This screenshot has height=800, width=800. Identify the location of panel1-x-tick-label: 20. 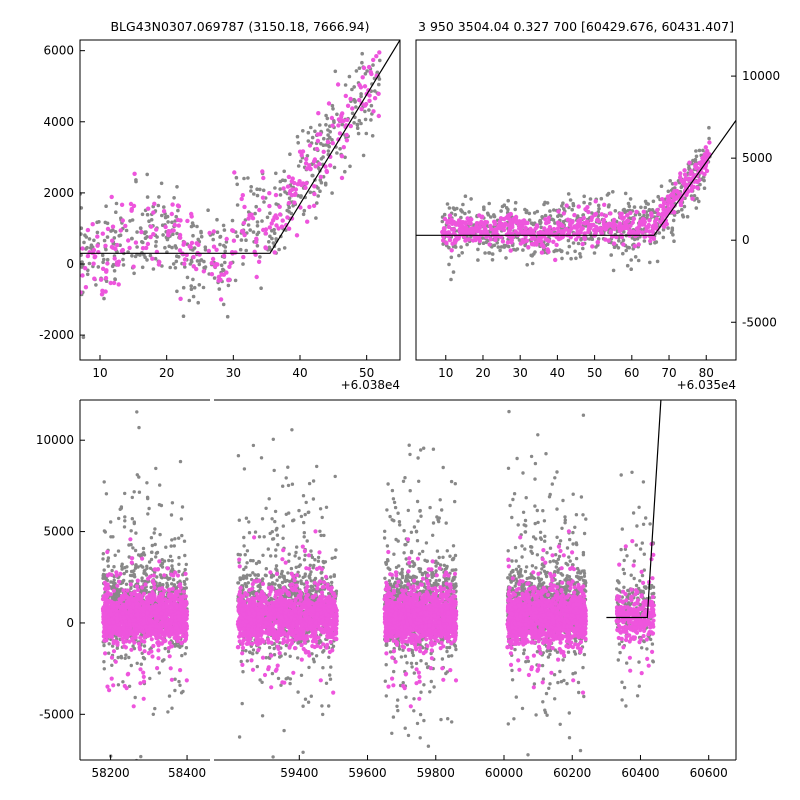
(166, 373).